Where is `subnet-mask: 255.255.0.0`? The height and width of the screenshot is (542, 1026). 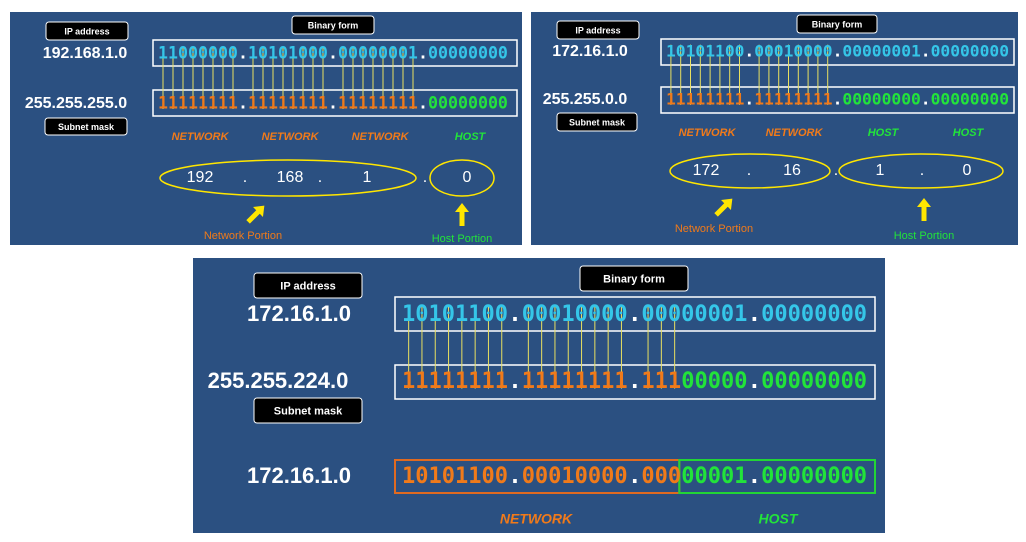
subnet-mask: 255.255.0.0 is located at coordinates (585, 99).